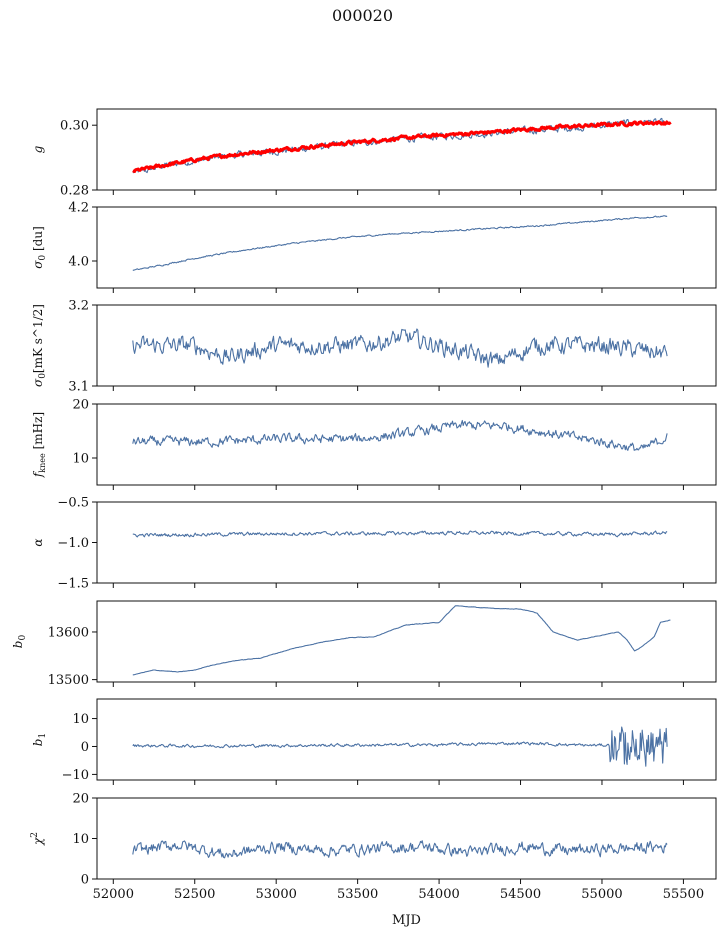 The height and width of the screenshot is (936, 725). I want to click on y-tick-label-4-0: −1.5, so click(73, 584).